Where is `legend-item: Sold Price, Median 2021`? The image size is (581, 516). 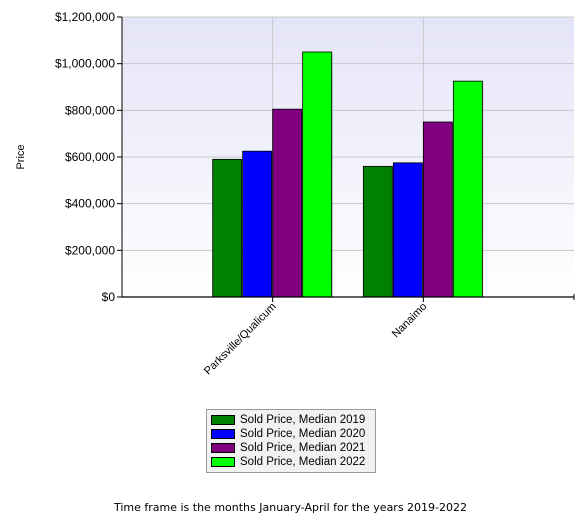
legend-item: Sold Price, Median 2021 is located at coordinates (291, 448).